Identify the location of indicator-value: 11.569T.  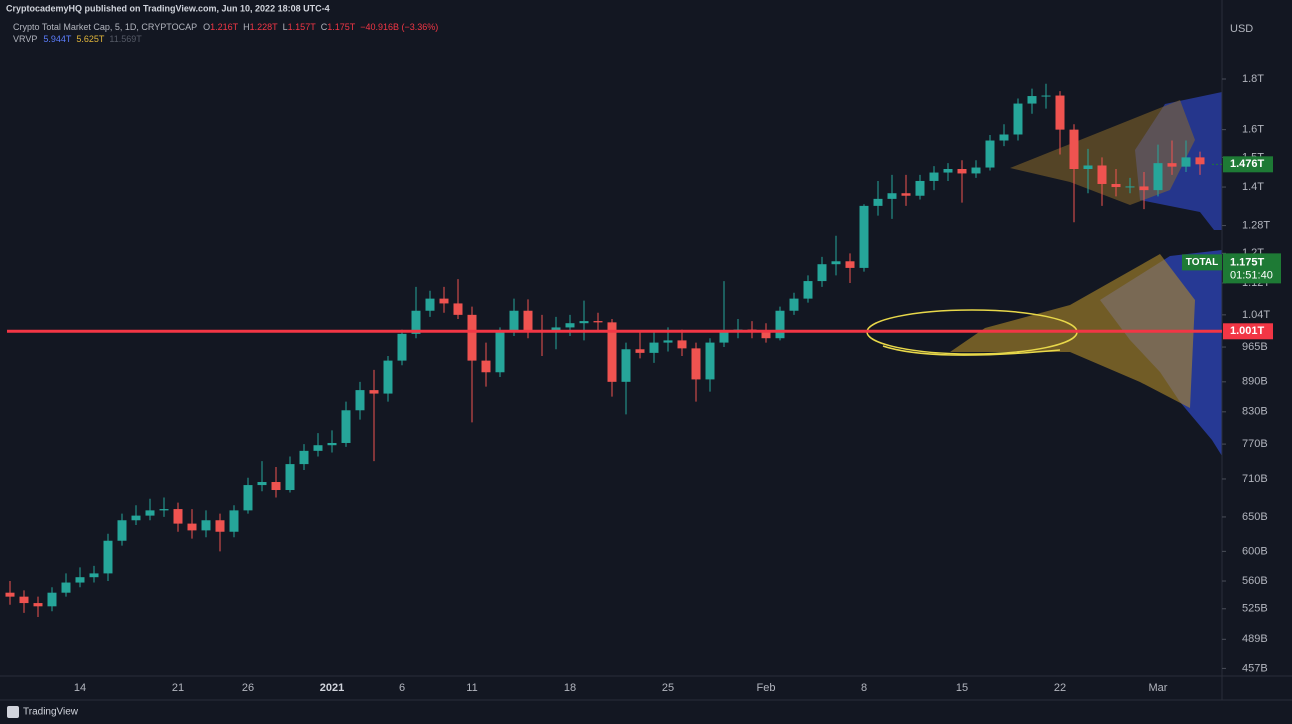
(125, 39).